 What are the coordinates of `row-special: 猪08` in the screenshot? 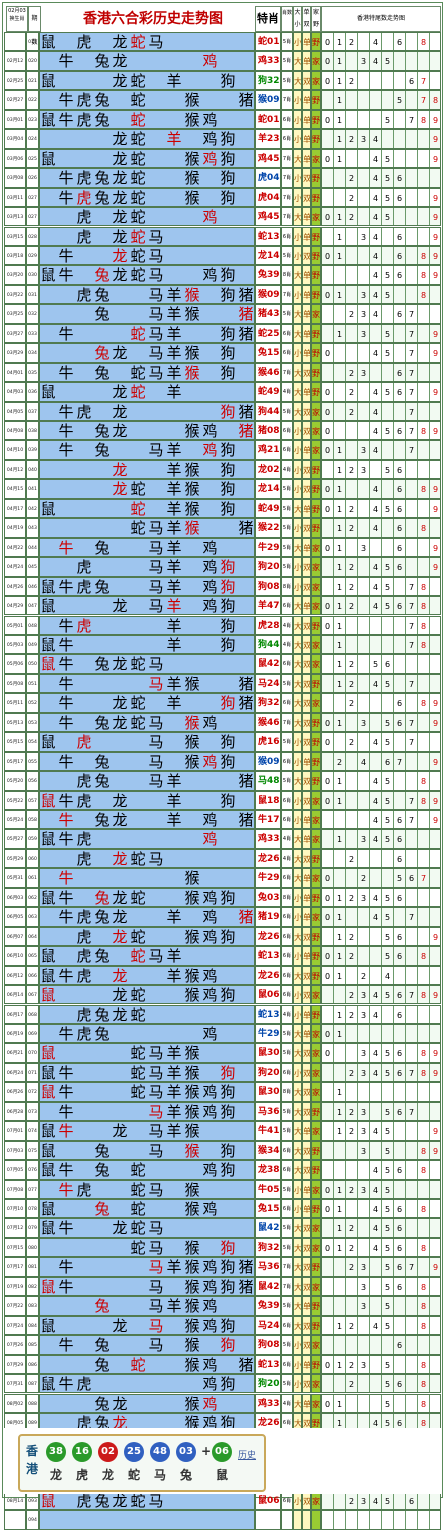 It's located at (268, 431).